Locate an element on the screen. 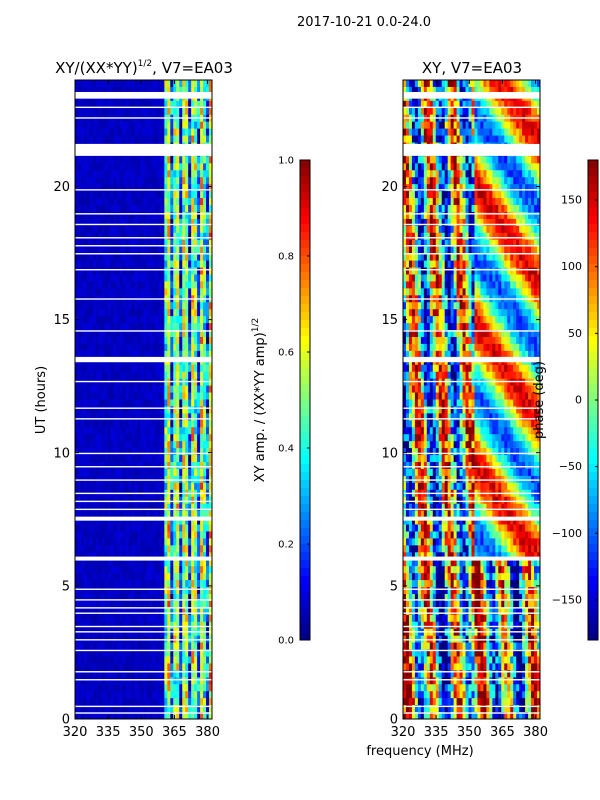 This screenshot has height=800, width=600. colorbar-tick-label: 0.0 is located at coordinates (286, 641).